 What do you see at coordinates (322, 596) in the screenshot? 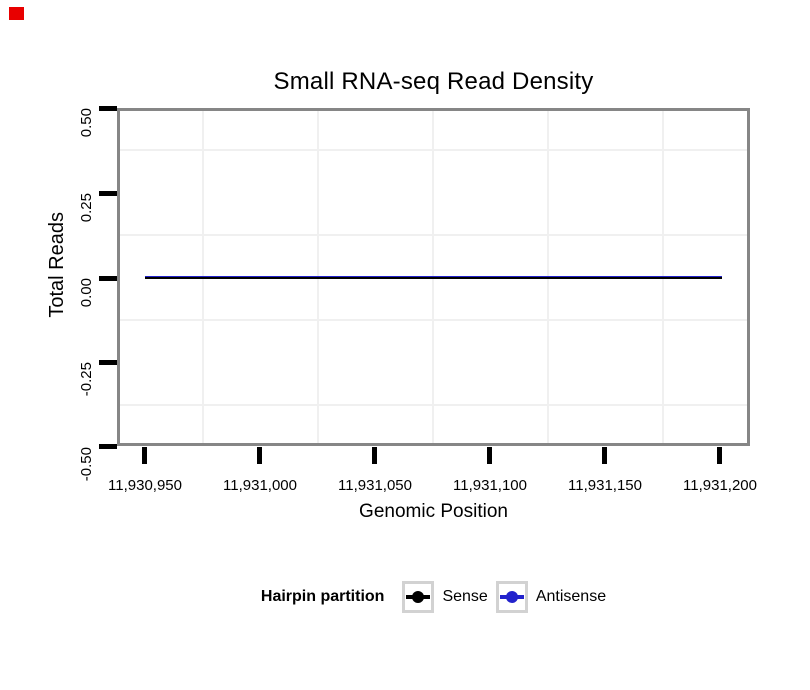
I see `legend-title: Hairpin partition` at bounding box center [322, 596].